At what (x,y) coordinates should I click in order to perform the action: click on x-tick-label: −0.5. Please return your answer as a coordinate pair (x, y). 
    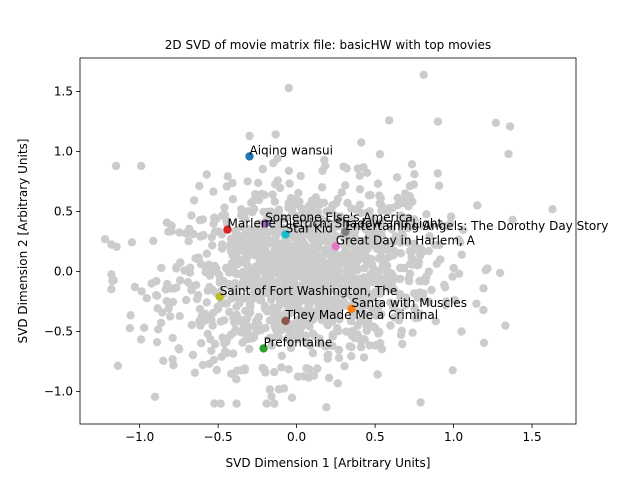
    Looking at the image, I should click on (218, 437).